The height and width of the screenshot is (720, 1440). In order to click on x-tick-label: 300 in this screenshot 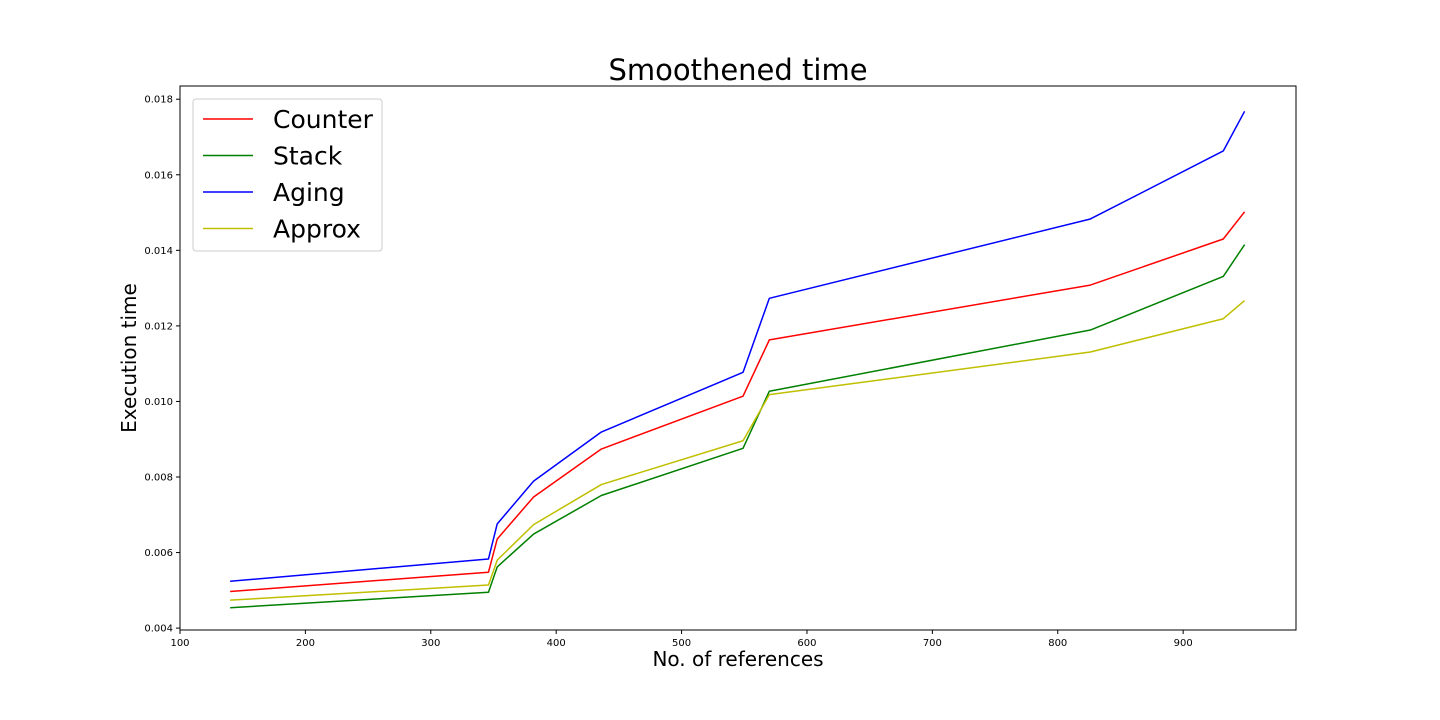, I will do `click(430, 643)`.